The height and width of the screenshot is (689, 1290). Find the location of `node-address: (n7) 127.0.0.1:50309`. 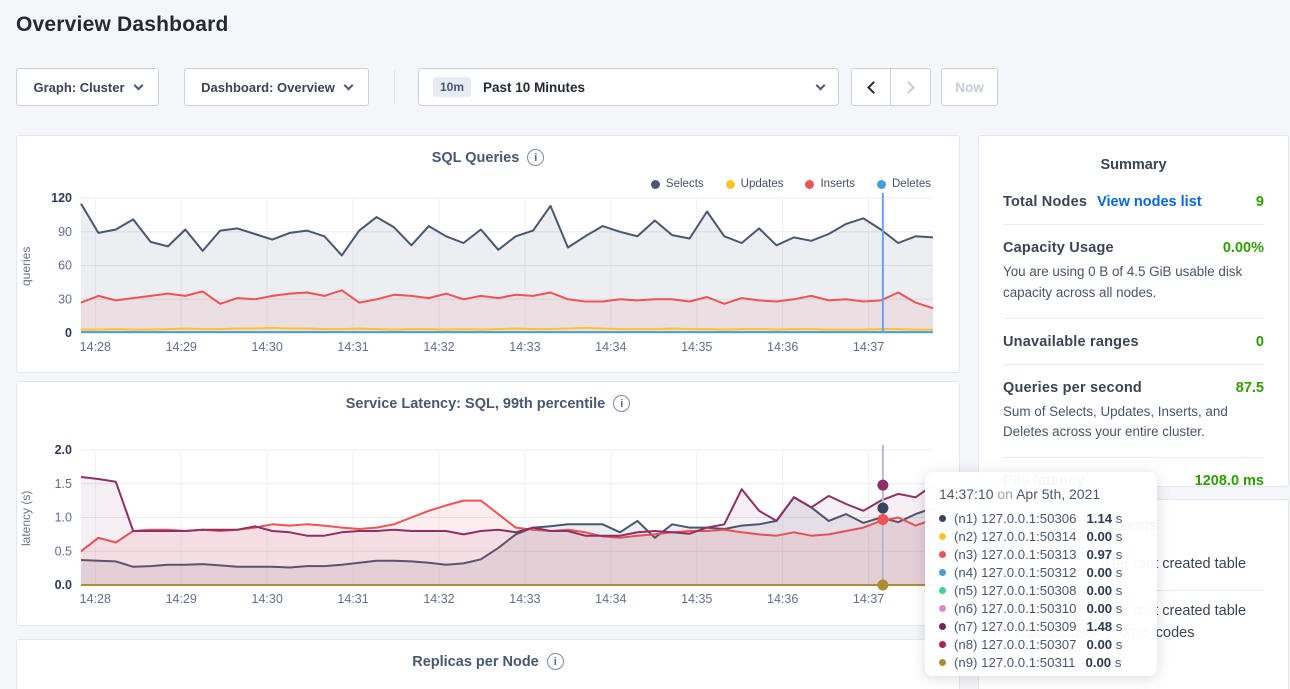

node-address: (n7) 127.0.0.1:50309 is located at coordinates (1015, 626).